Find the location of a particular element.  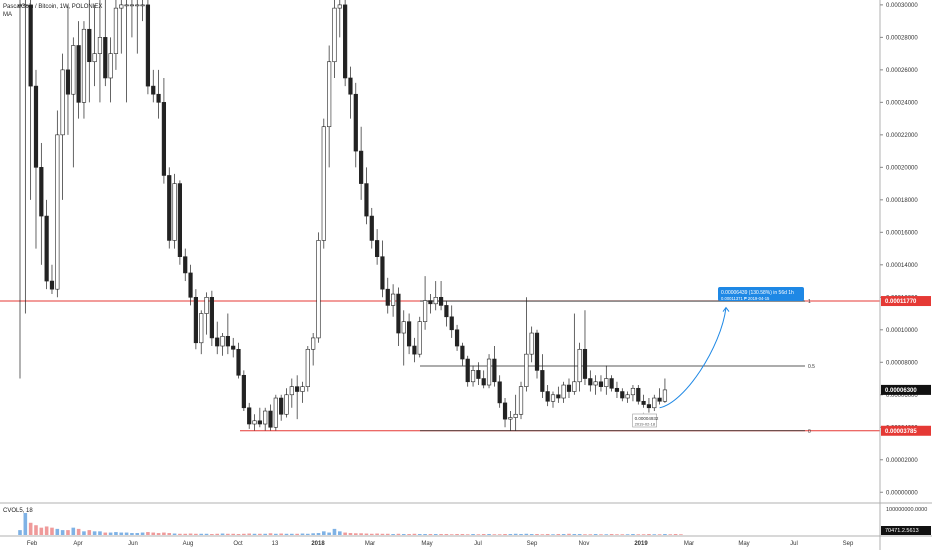

x-tick-label: Jun is located at coordinates (133, 544).